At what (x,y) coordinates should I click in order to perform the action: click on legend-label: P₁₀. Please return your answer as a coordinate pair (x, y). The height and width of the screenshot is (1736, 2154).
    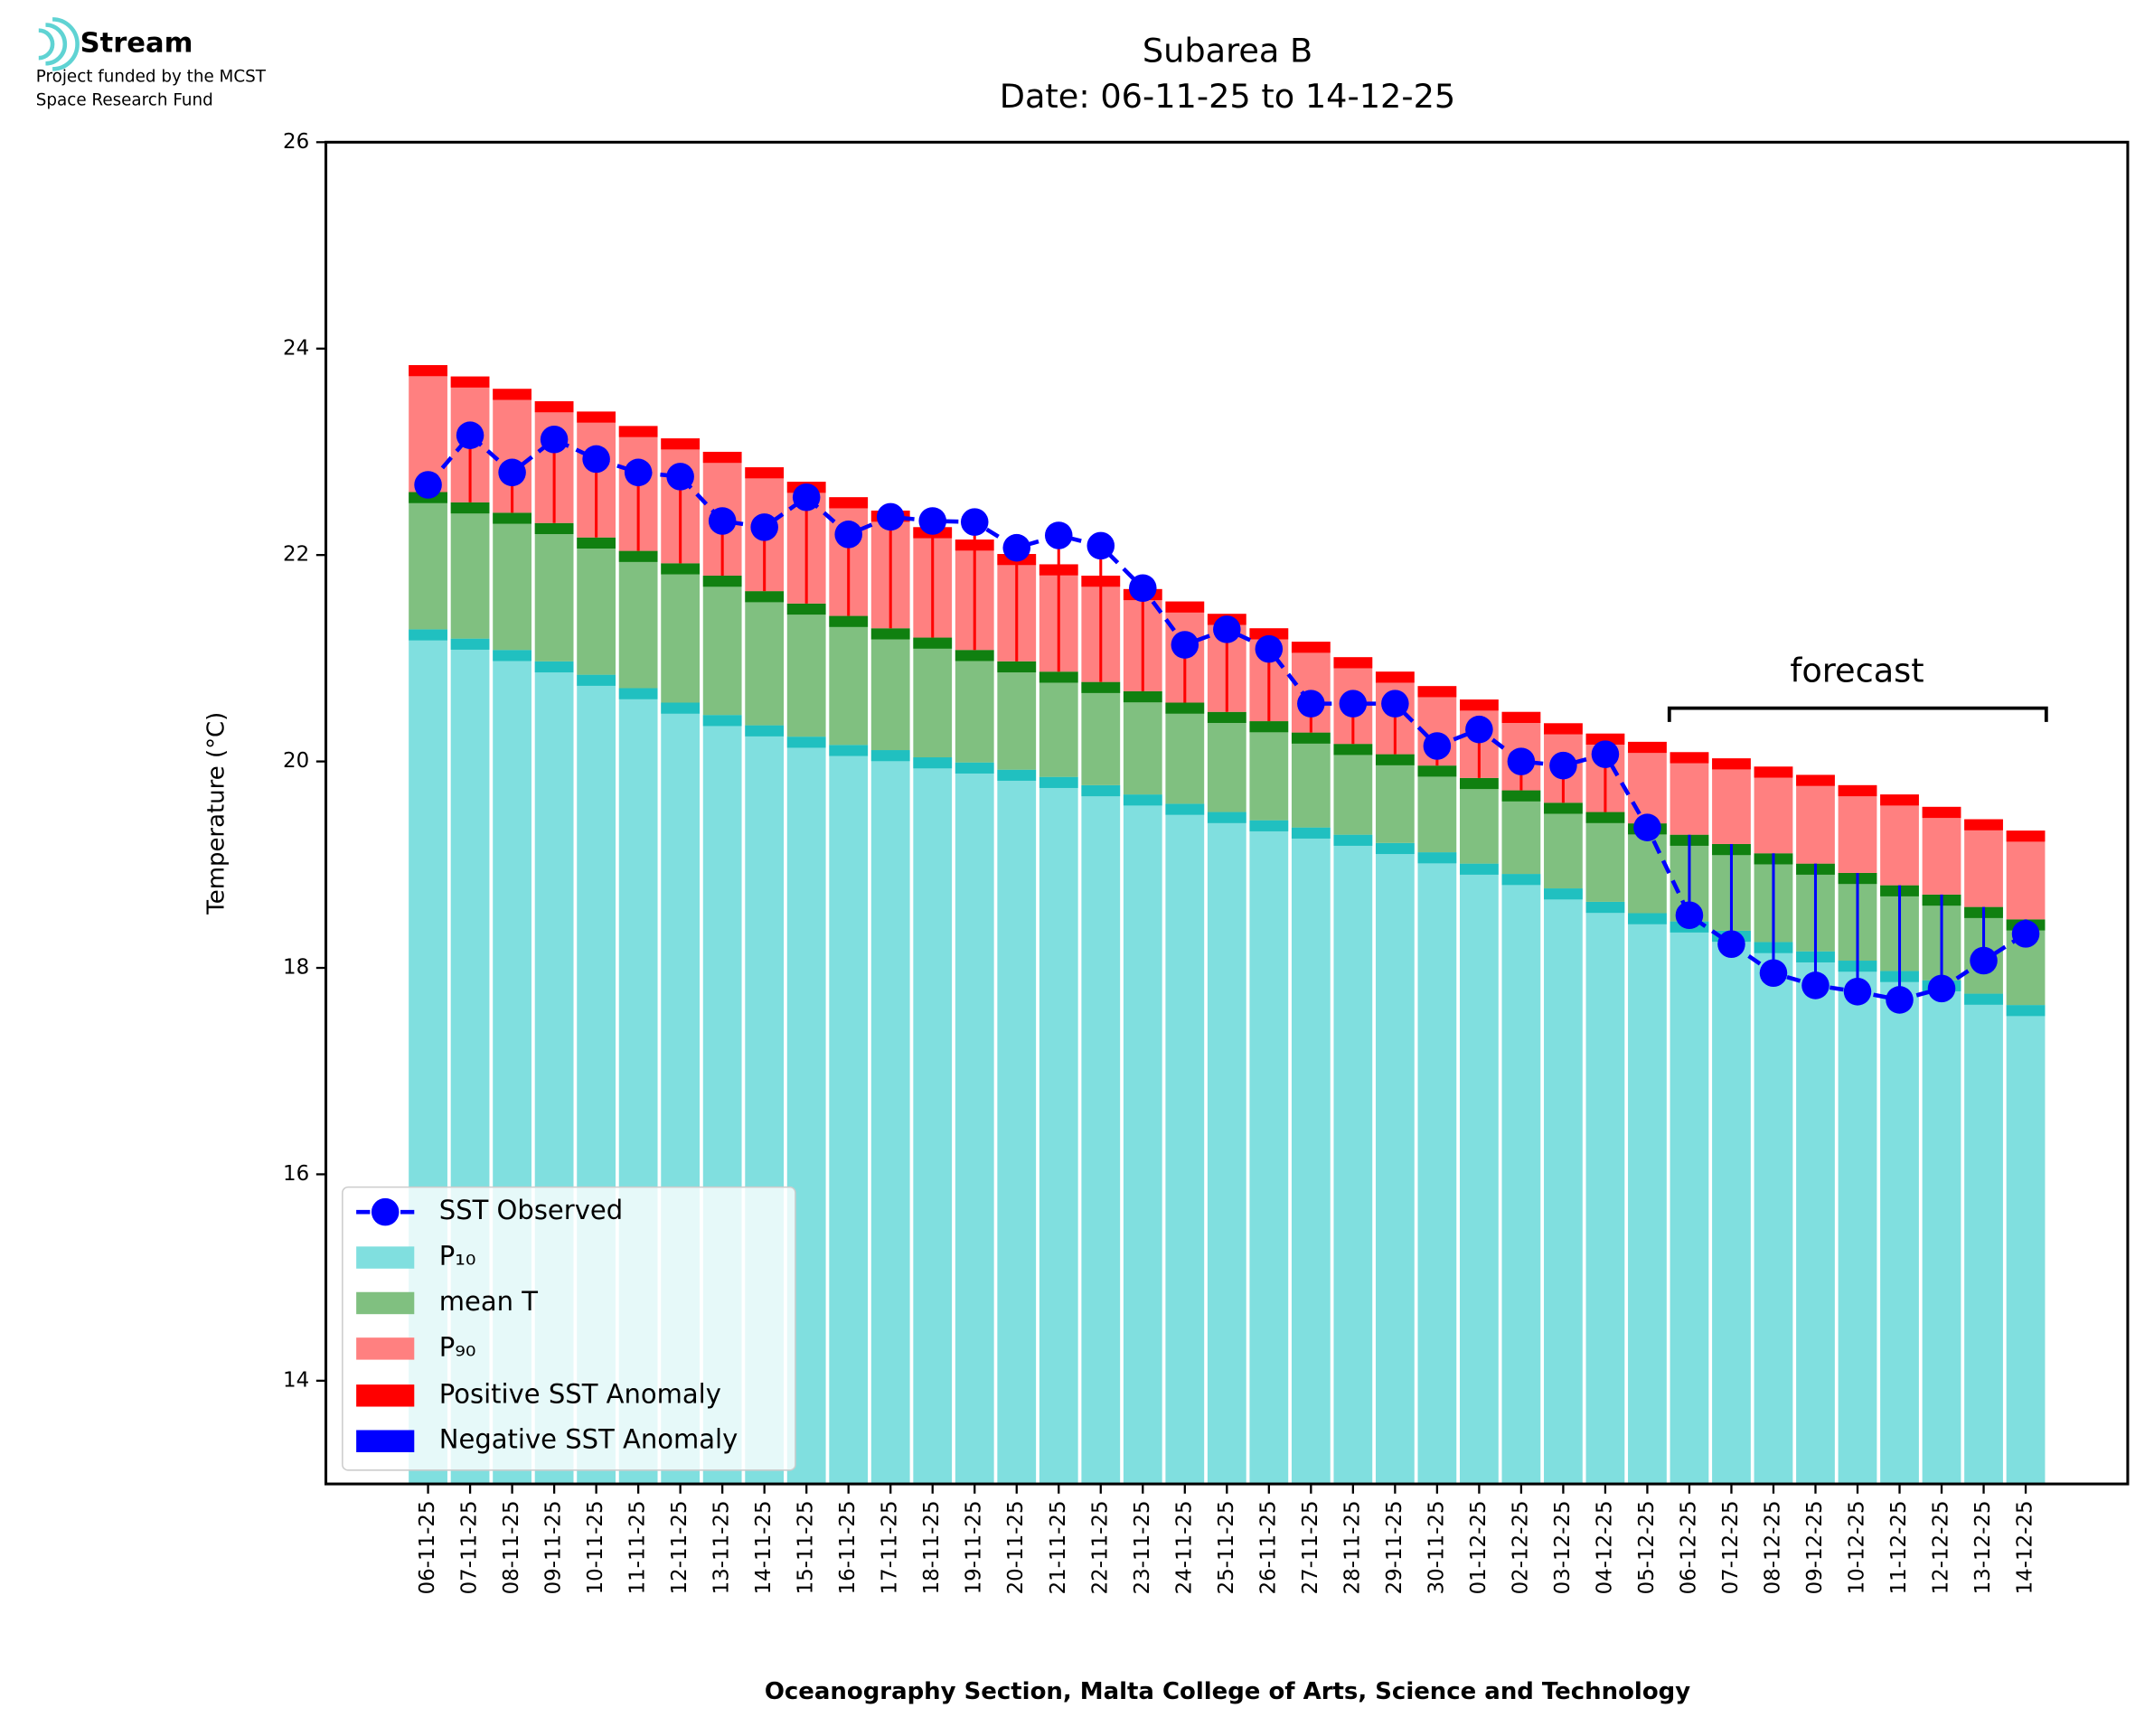
    Looking at the image, I should click on (457, 1257).